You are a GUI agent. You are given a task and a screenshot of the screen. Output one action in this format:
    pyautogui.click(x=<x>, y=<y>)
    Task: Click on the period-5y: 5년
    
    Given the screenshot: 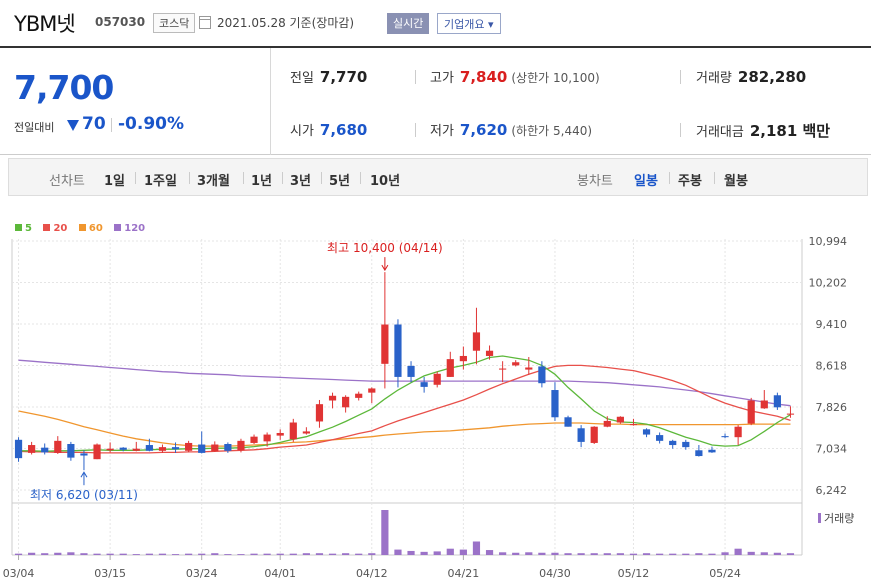 What is the action you would take?
    pyautogui.click(x=340, y=181)
    